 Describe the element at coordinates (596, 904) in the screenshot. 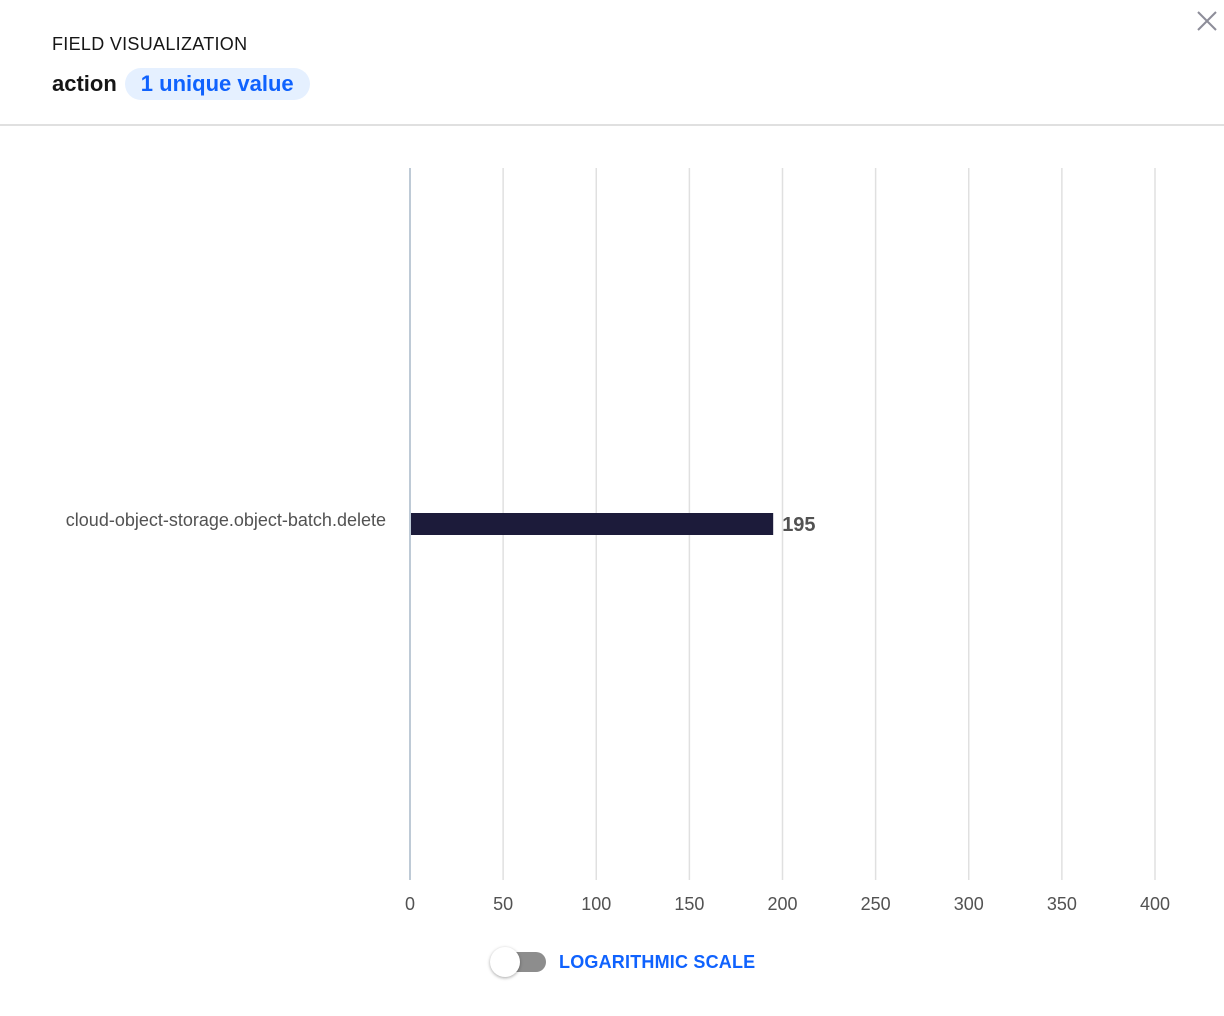

I see `x-tick-label: 100` at that location.